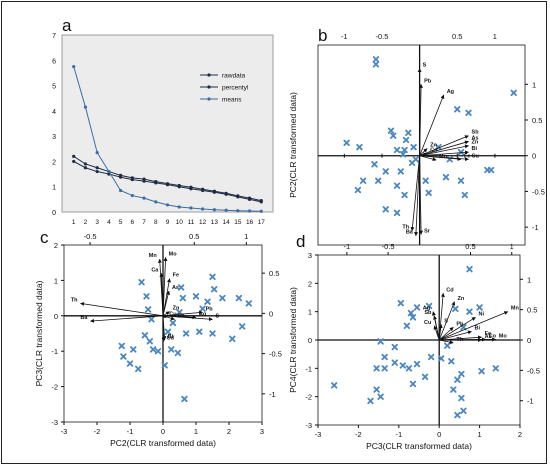 Image resolution: width=550 pixels, height=467 pixels. What do you see at coordinates (457, 36) in the screenshot?
I see `panel-b-xtick-label: 0.5` at bounding box center [457, 36].